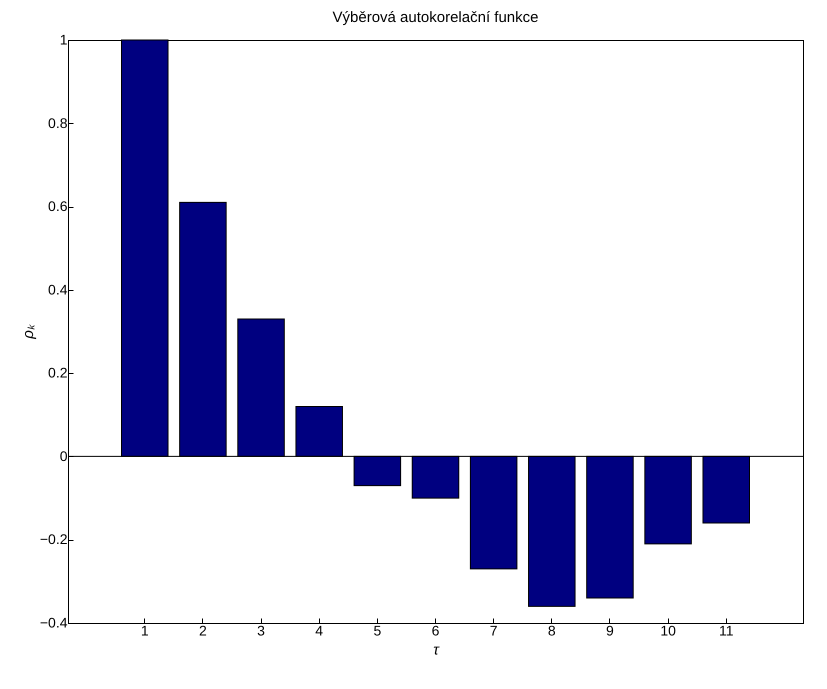 The height and width of the screenshot is (689, 827). What do you see at coordinates (64, 40) in the screenshot?
I see `y-tick-label: 1` at bounding box center [64, 40].